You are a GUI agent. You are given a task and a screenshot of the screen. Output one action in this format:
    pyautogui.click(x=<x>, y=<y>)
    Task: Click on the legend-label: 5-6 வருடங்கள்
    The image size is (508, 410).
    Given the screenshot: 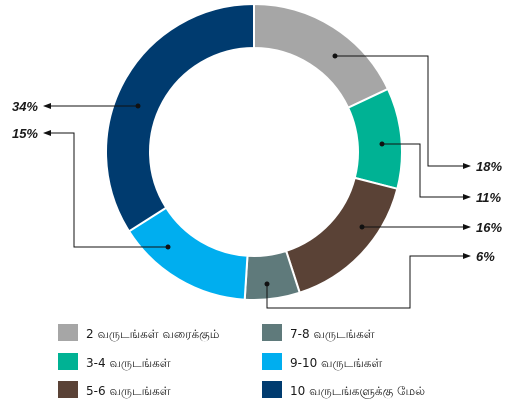 What is the action you would take?
    pyautogui.click(x=128, y=391)
    